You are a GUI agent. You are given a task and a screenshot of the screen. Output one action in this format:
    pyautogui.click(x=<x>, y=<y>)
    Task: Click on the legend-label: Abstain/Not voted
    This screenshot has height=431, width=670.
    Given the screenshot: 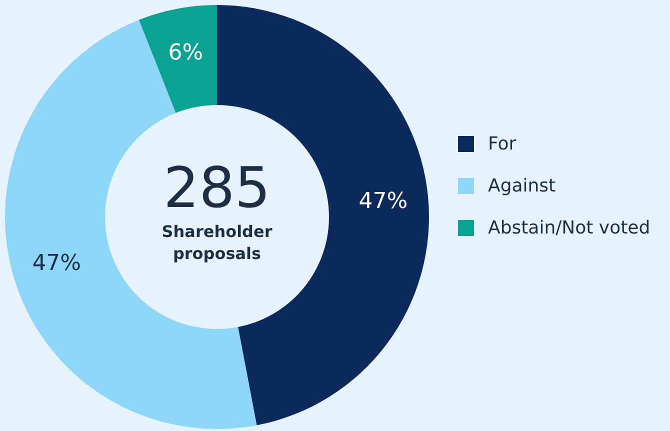 What is the action you would take?
    pyautogui.click(x=569, y=228)
    